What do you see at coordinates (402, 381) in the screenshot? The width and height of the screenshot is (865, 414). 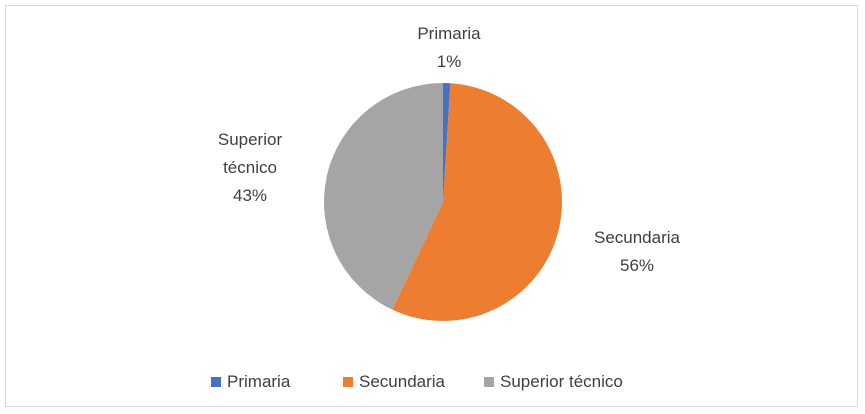 I see `legend-label: Secundaria` at bounding box center [402, 381].